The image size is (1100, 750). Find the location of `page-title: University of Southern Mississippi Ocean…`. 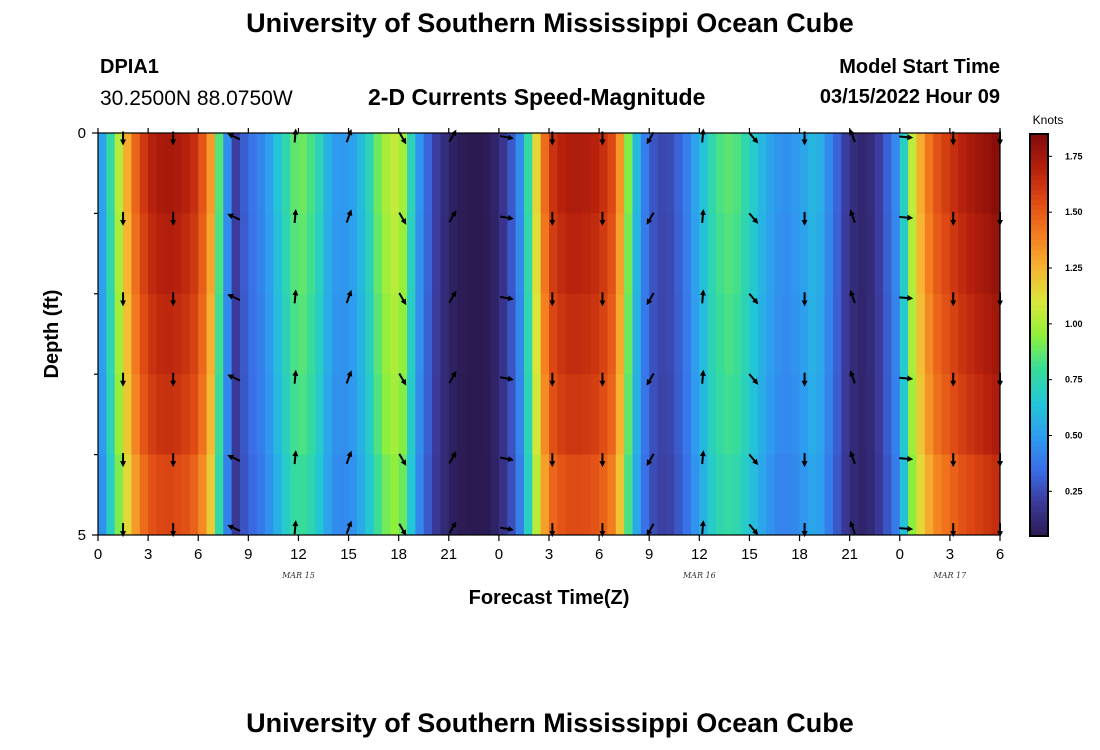

page-title: University of Southern Mississippi Ocean… is located at coordinates (550, 23).